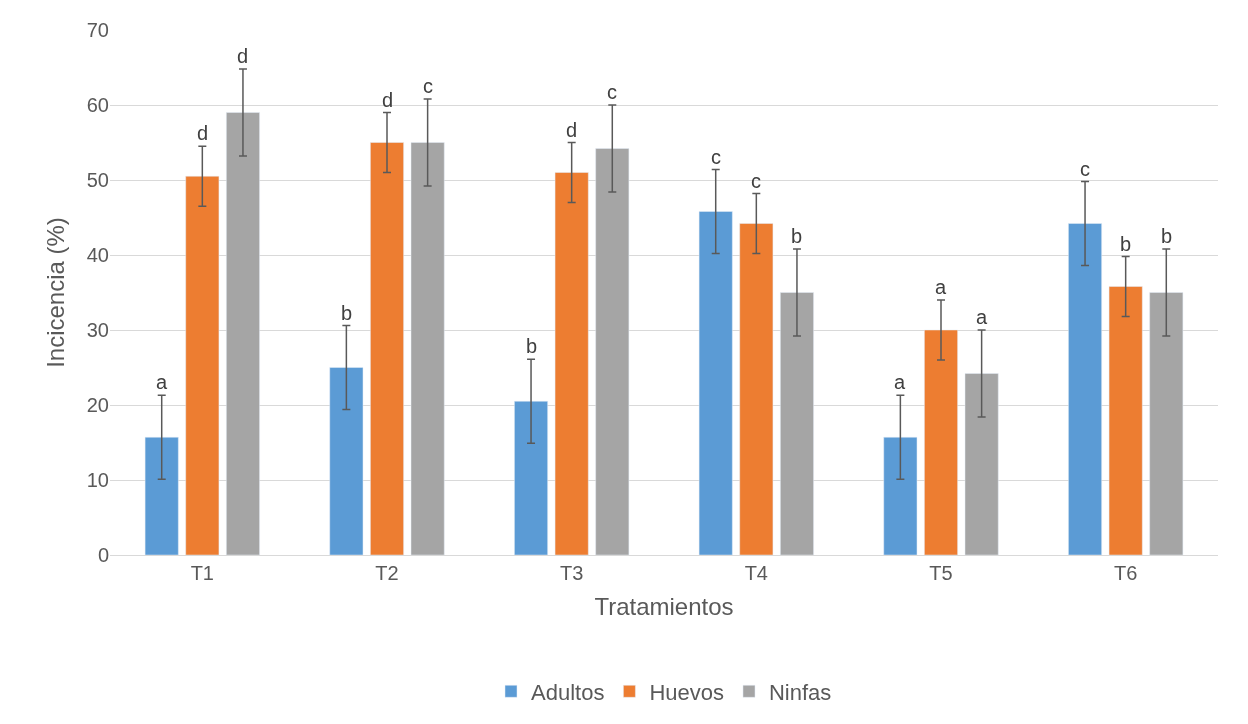 This screenshot has width=1248, height=724. What do you see at coordinates (572, 573) in the screenshot?
I see `x-tick-label: T3` at bounding box center [572, 573].